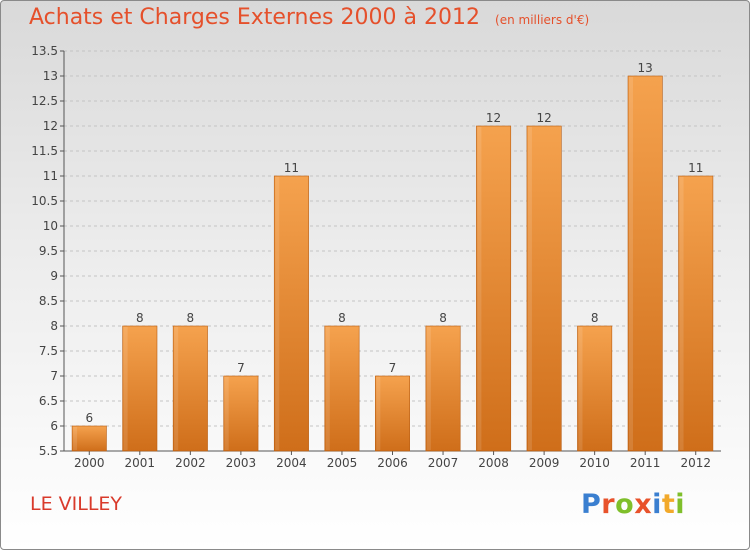 This screenshot has width=750, height=550. What do you see at coordinates (342, 463) in the screenshot?
I see `x-tick-label: 2005` at bounding box center [342, 463].